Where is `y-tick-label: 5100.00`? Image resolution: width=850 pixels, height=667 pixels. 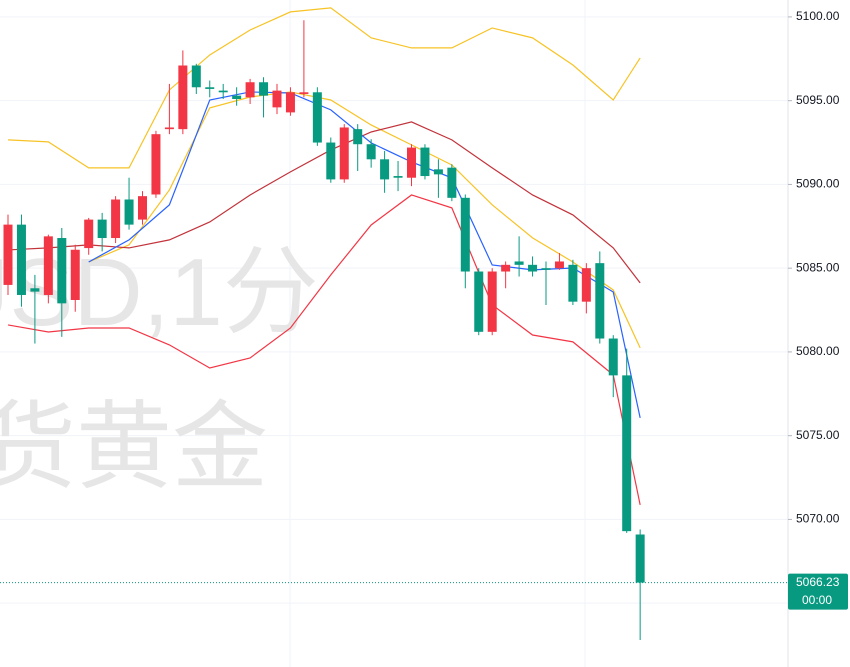
y-tick-label: 5100.00 is located at coordinates (818, 16).